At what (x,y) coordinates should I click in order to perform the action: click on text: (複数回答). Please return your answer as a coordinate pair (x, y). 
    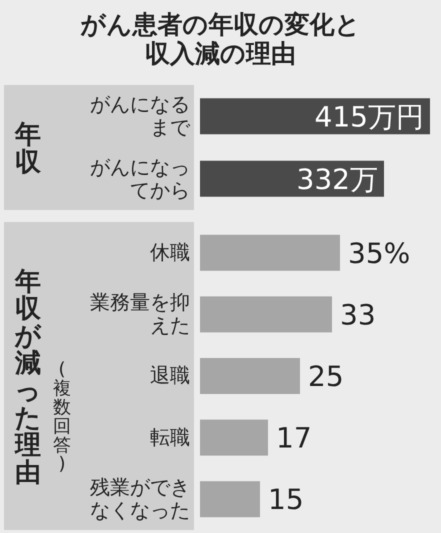
    Looking at the image, I should click on (62, 417).